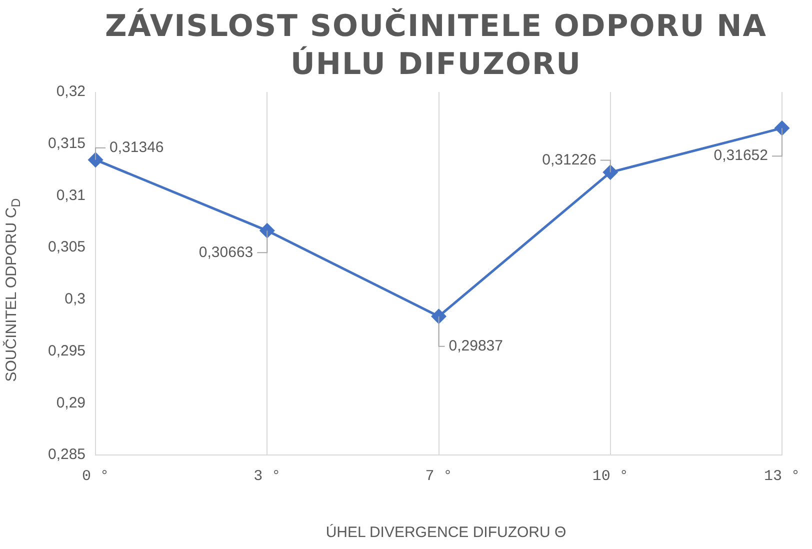  Describe the element at coordinates (782, 476) in the screenshot. I see `x-tick-label: 13 °` at that location.